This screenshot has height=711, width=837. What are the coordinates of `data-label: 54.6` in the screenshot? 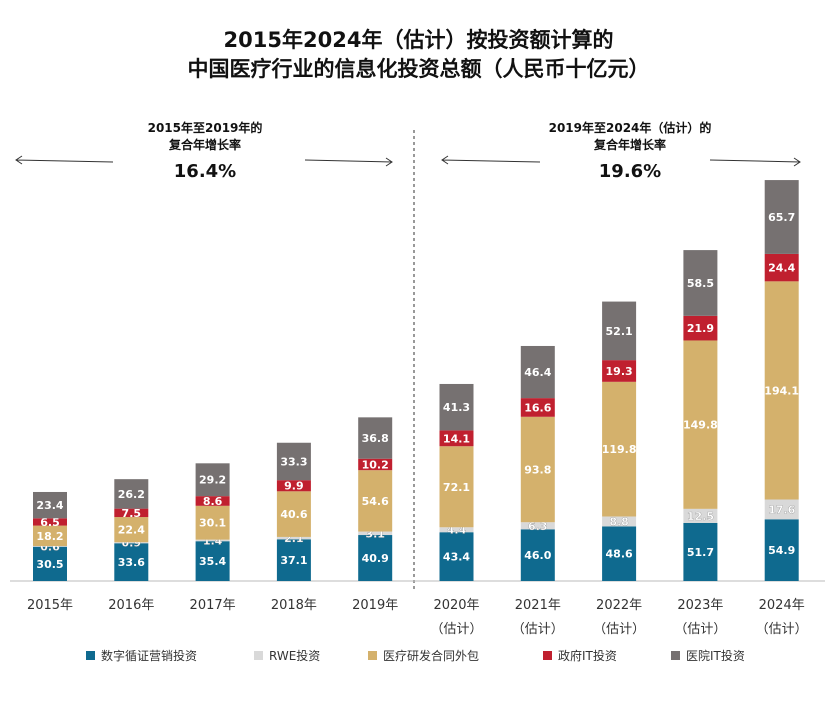 It's located at (375, 501).